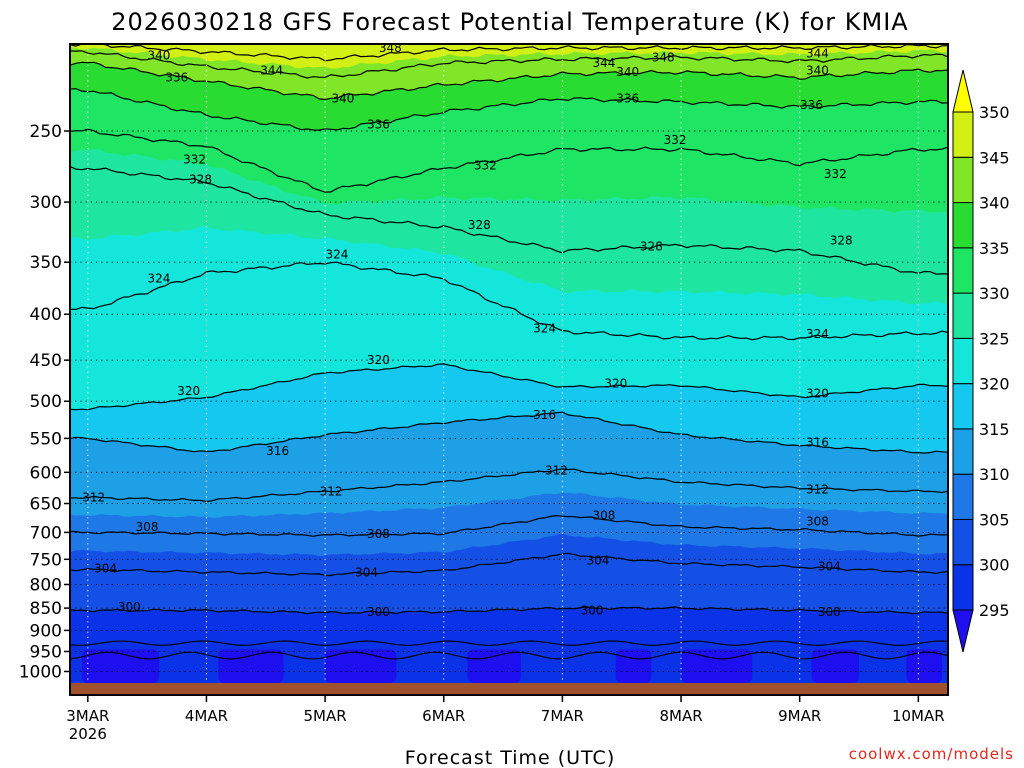 The image size is (1024, 768). What do you see at coordinates (799, 716) in the screenshot?
I see `x-tick-label-6: 9MAR` at bounding box center [799, 716].